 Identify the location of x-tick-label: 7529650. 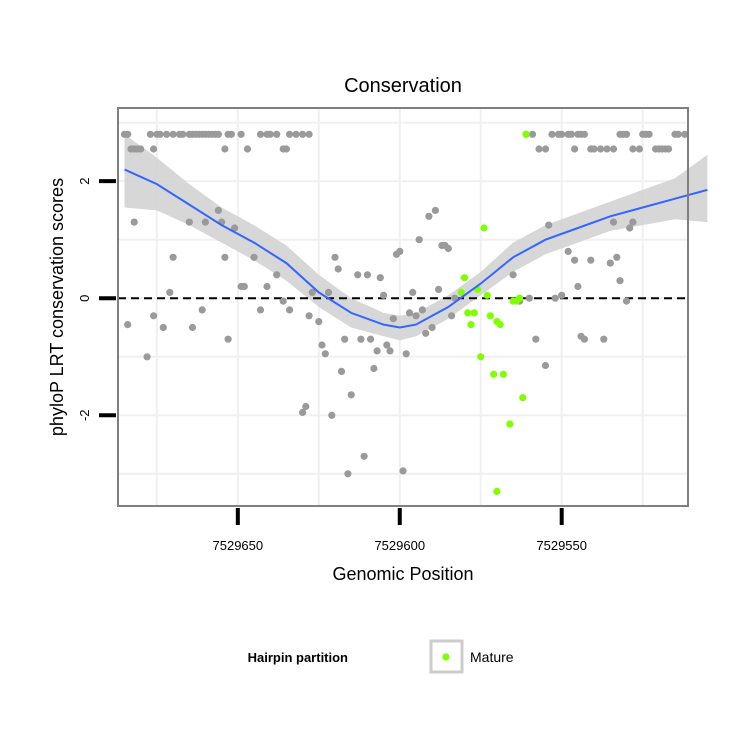
(238, 545).